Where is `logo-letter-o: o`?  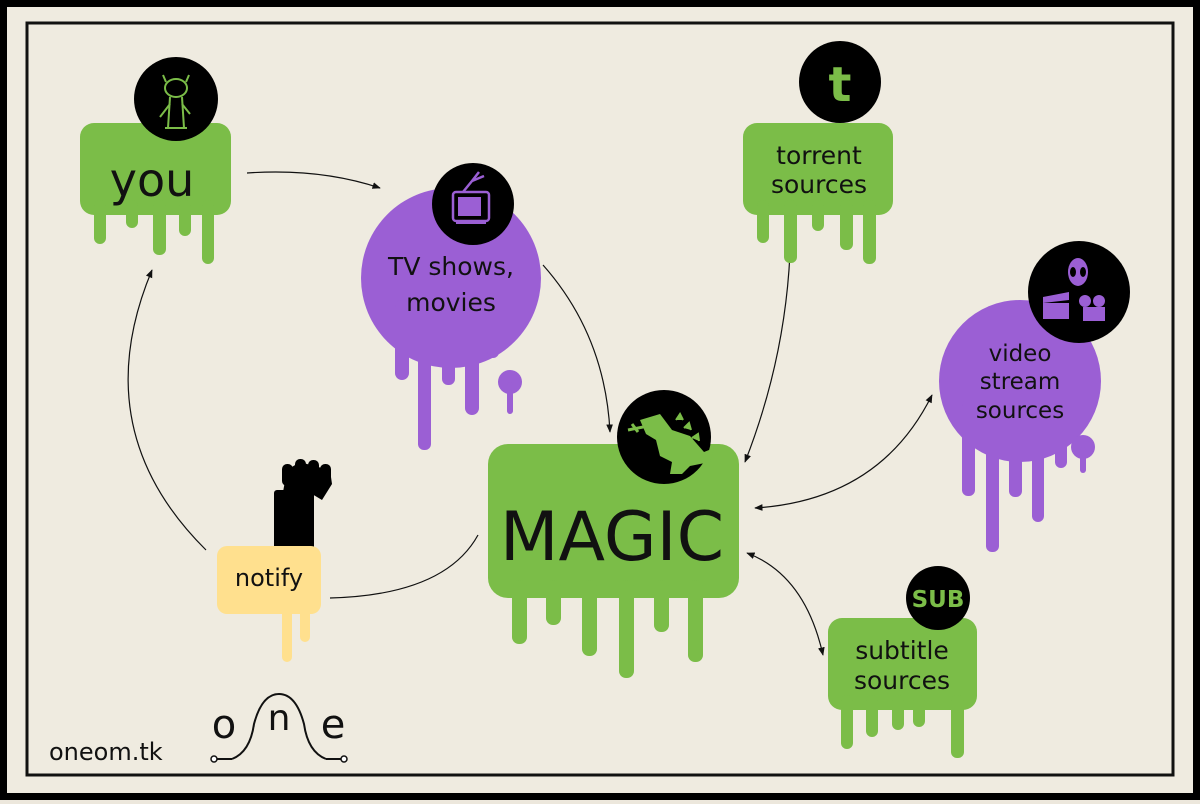 logo-letter-o: o is located at coordinates (224, 725).